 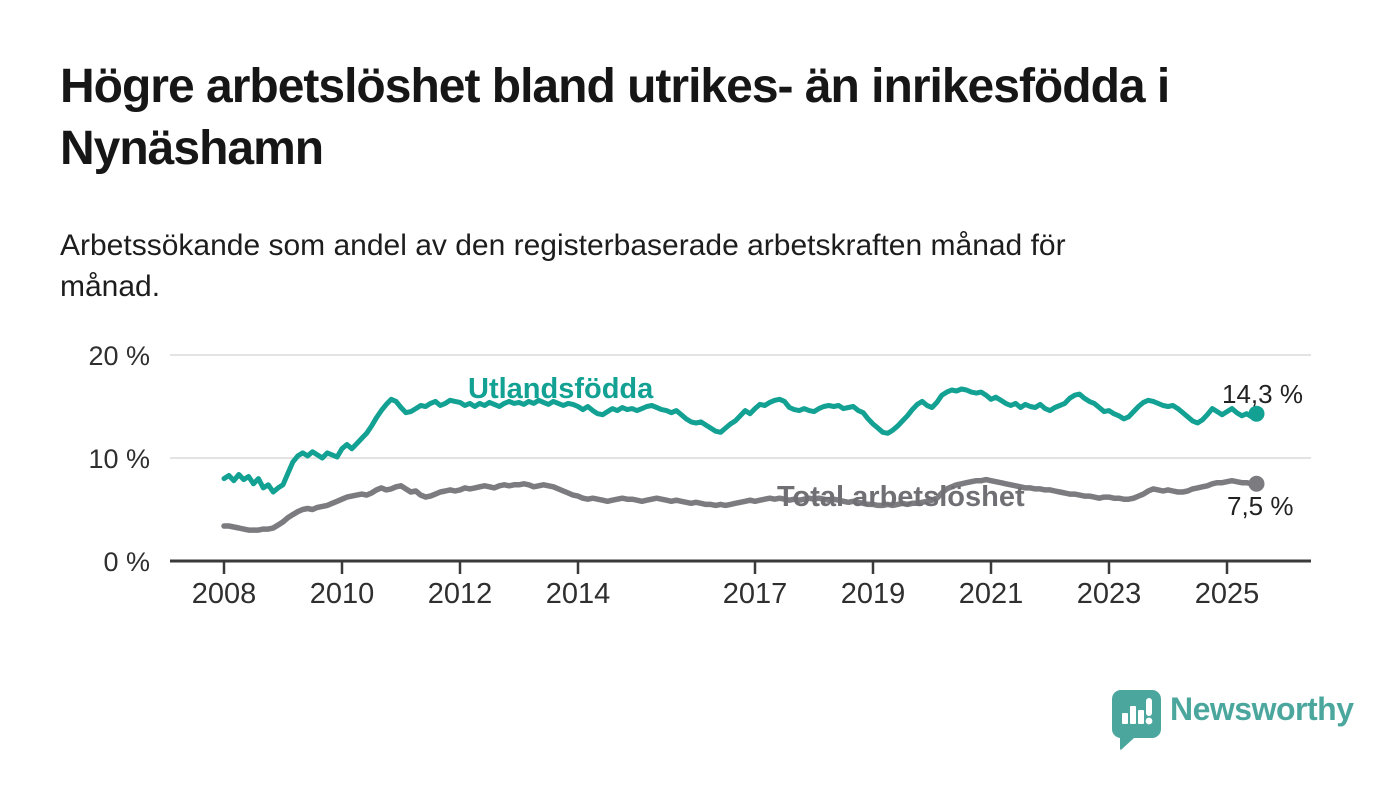 I want to click on total-arbetsloshet-end-dot, so click(x=1256, y=483).